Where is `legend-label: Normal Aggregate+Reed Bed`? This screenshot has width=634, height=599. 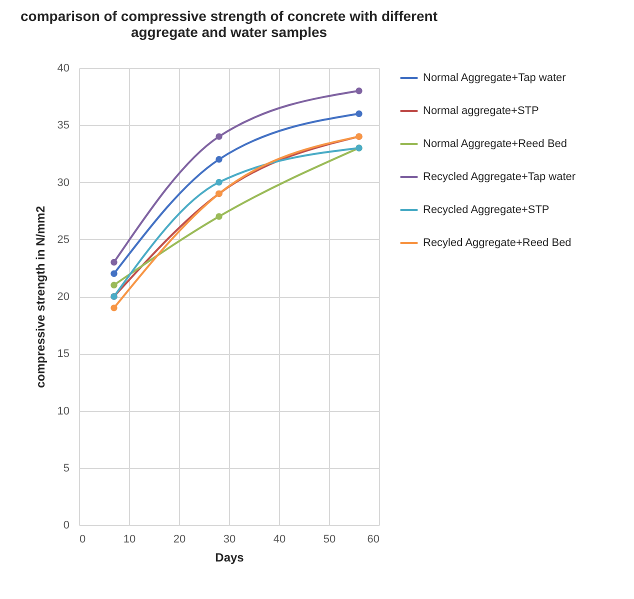 legend-label: Normal Aggregate+Reed Bed is located at coordinates (495, 144).